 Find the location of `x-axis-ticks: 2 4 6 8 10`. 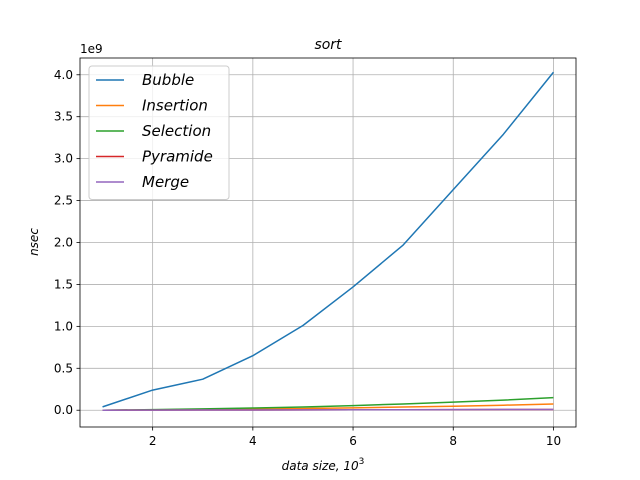

x-axis-ticks: 2 4 6 8 10 is located at coordinates (355, 437).